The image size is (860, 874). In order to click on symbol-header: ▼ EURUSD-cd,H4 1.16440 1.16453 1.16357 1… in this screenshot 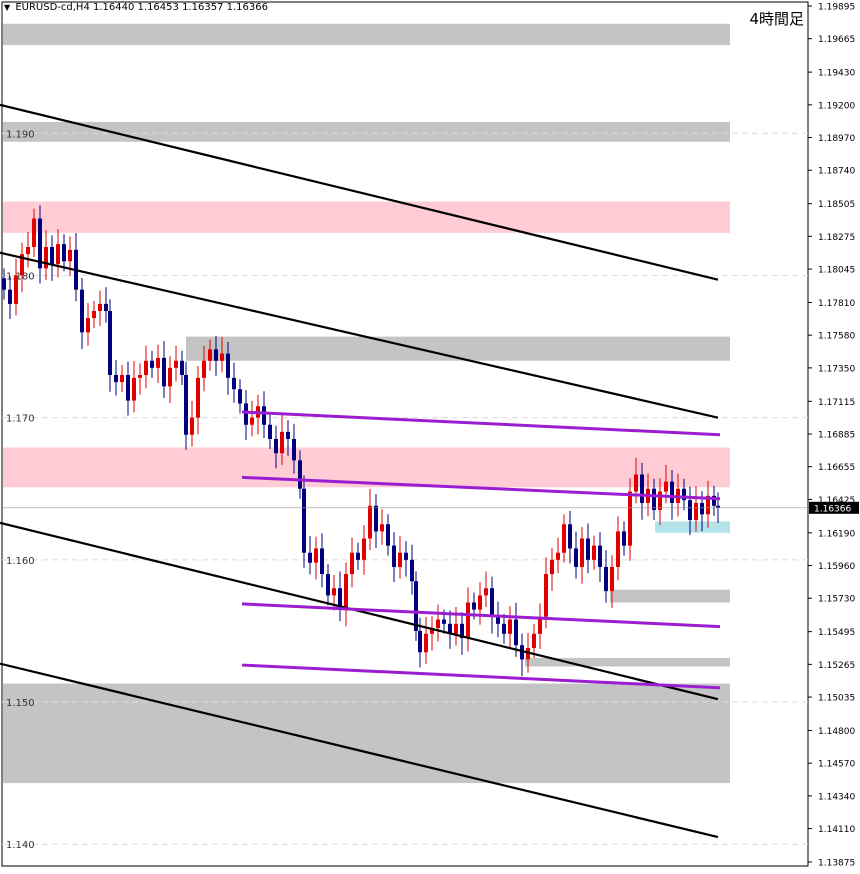, I will do `click(136, 7)`.